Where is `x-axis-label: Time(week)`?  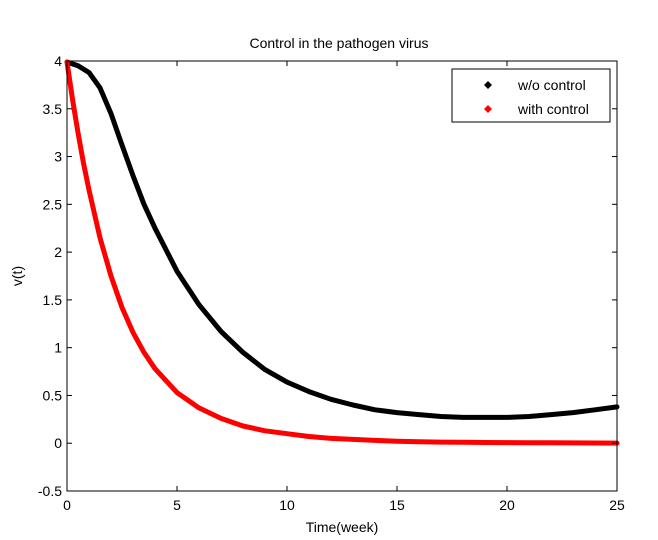
x-axis-label: Time(week) is located at coordinates (342, 527).